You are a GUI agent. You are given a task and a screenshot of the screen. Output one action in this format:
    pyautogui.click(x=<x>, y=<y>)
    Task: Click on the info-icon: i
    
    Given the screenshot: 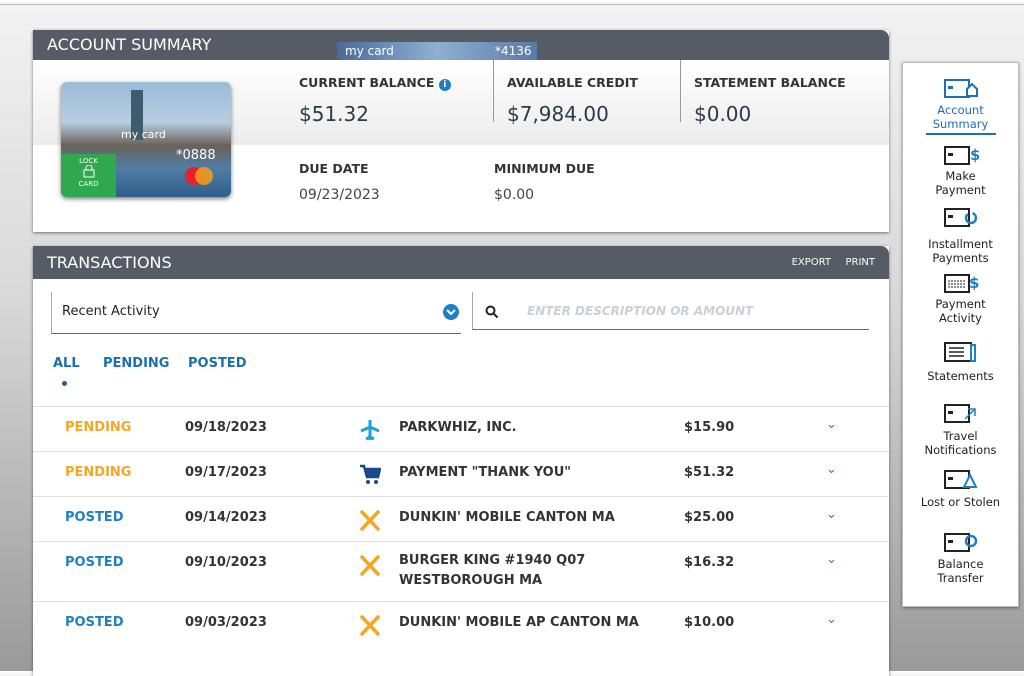 What is the action you would take?
    pyautogui.click(x=444, y=85)
    